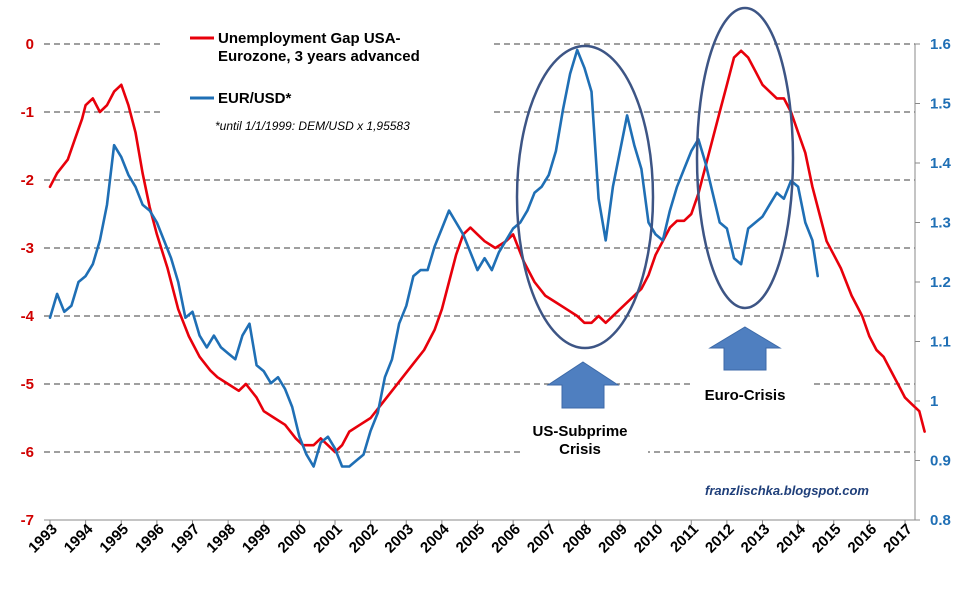  I want to click on euro-crisis-label-background, so click(750, 393).